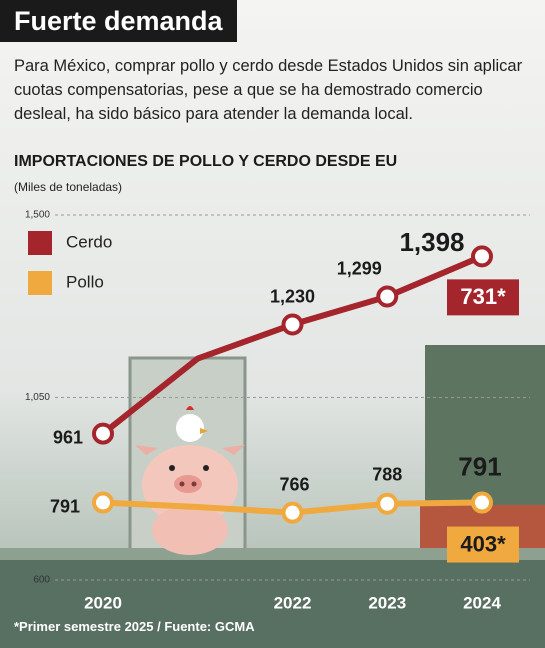  Describe the element at coordinates (387, 475) in the screenshot. I see `data-label: 788` at that location.